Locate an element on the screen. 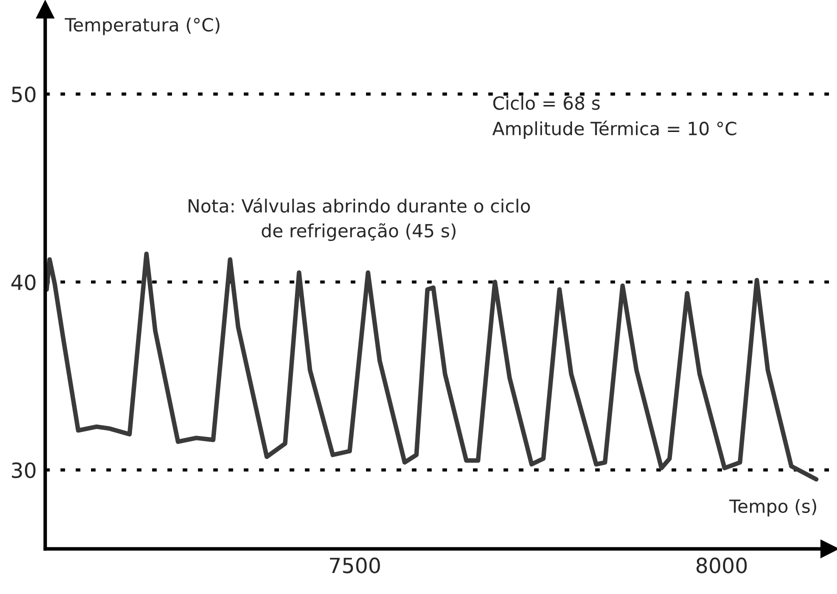  y-tick-label: 40 is located at coordinates (23, 282).